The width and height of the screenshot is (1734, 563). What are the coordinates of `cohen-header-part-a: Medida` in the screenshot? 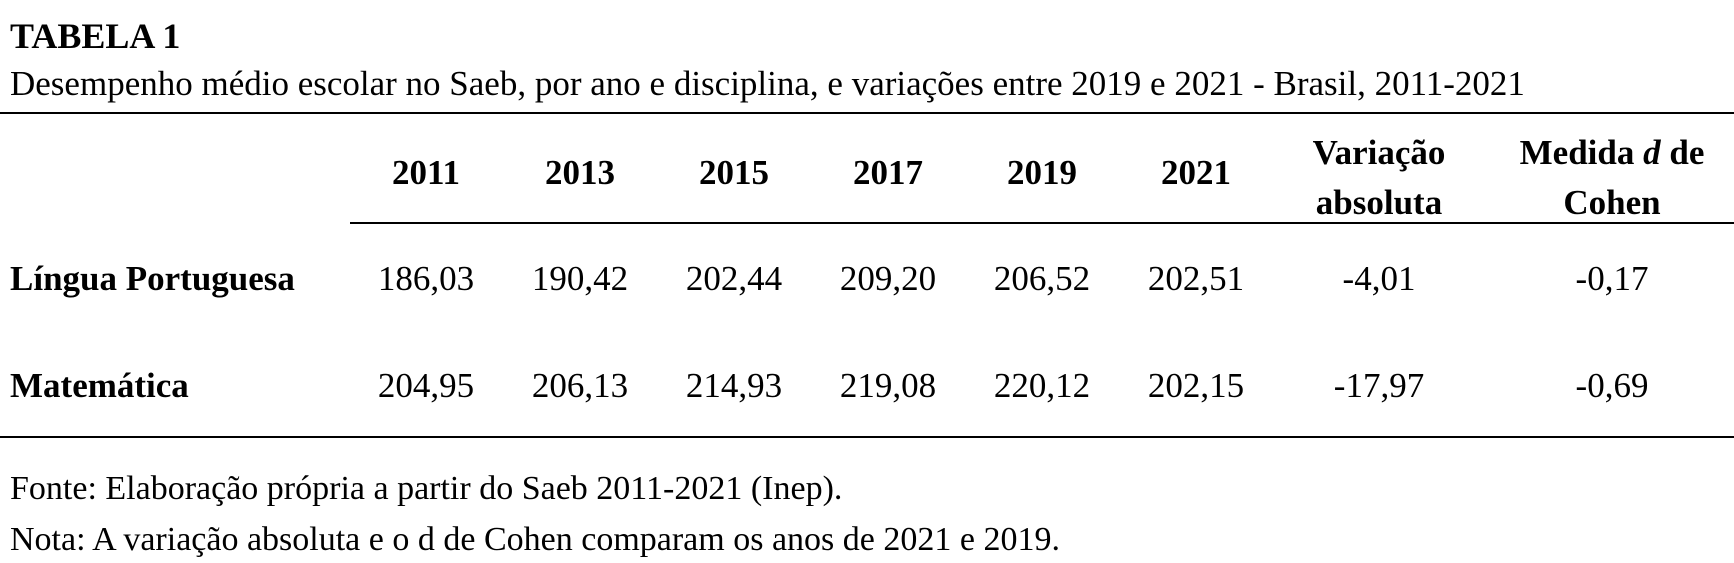 It's located at (1581, 152).